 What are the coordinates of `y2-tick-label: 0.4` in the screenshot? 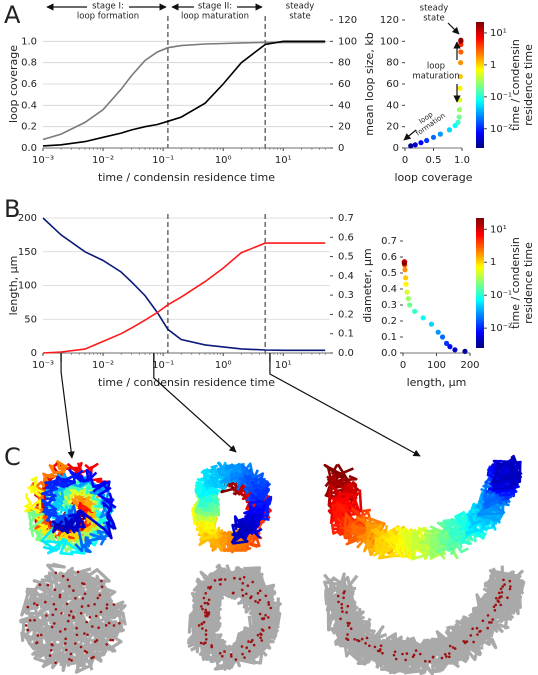 It's located at (346, 276).